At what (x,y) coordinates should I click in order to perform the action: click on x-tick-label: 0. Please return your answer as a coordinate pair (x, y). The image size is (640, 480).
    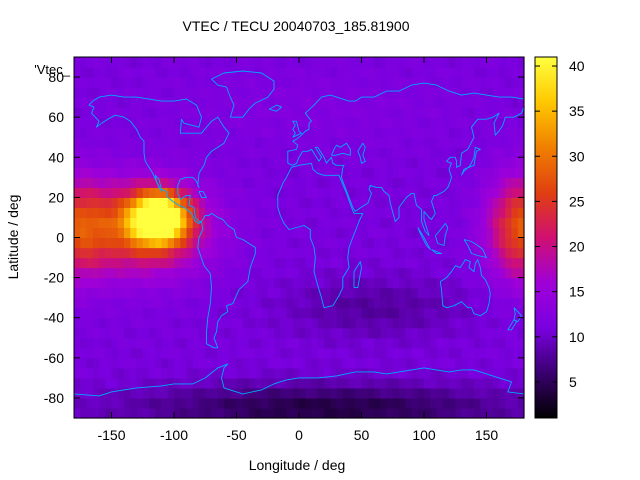
    Looking at the image, I should click on (299, 435).